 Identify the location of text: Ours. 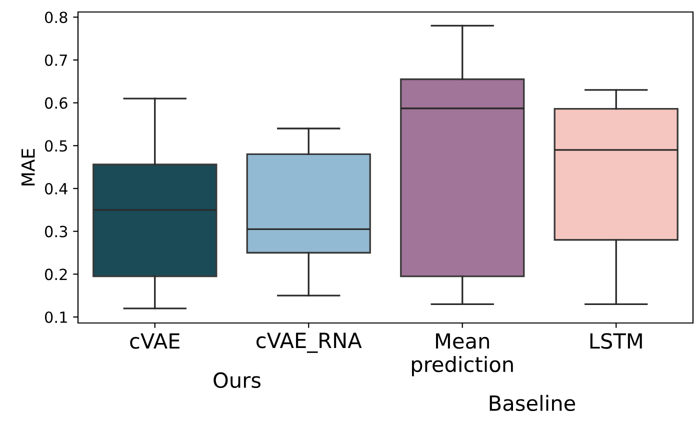
(237, 380).